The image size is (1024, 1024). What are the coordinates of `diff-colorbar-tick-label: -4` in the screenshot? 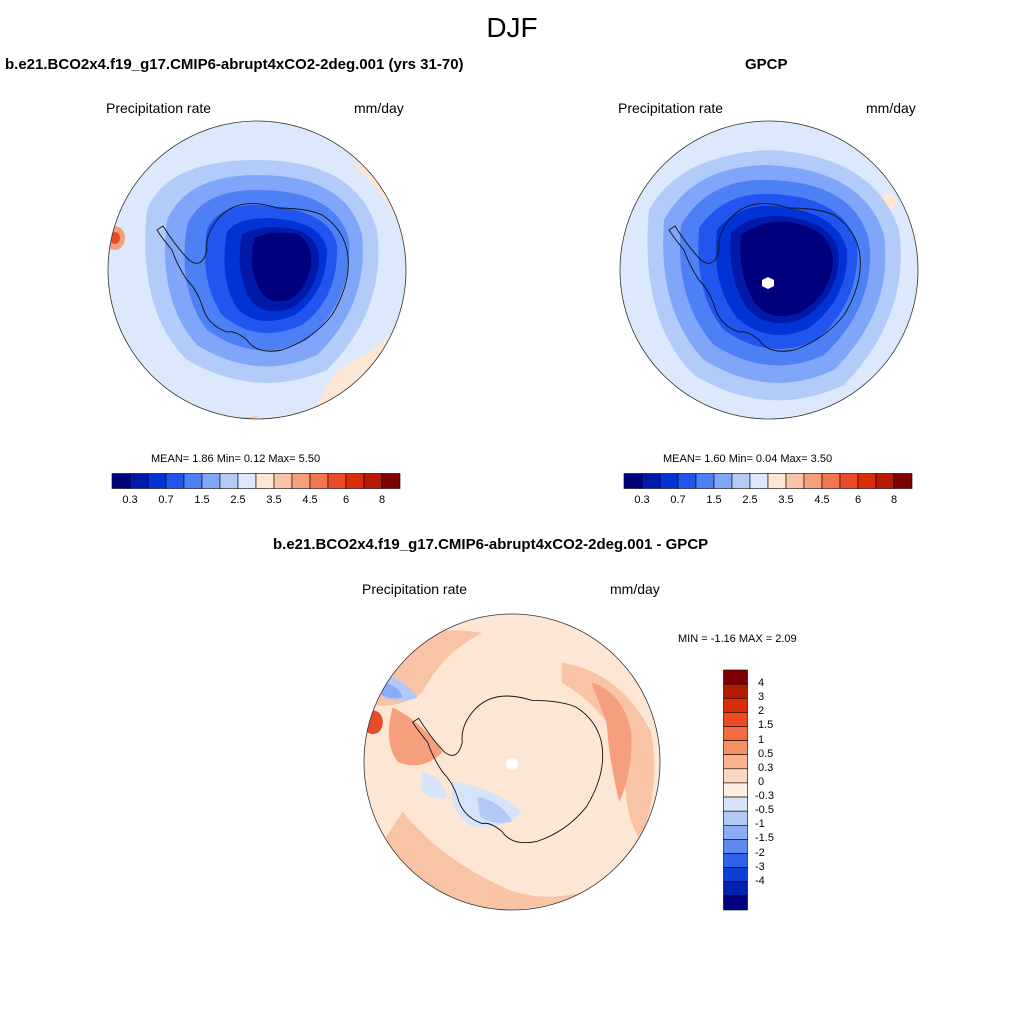 It's located at (760, 880).